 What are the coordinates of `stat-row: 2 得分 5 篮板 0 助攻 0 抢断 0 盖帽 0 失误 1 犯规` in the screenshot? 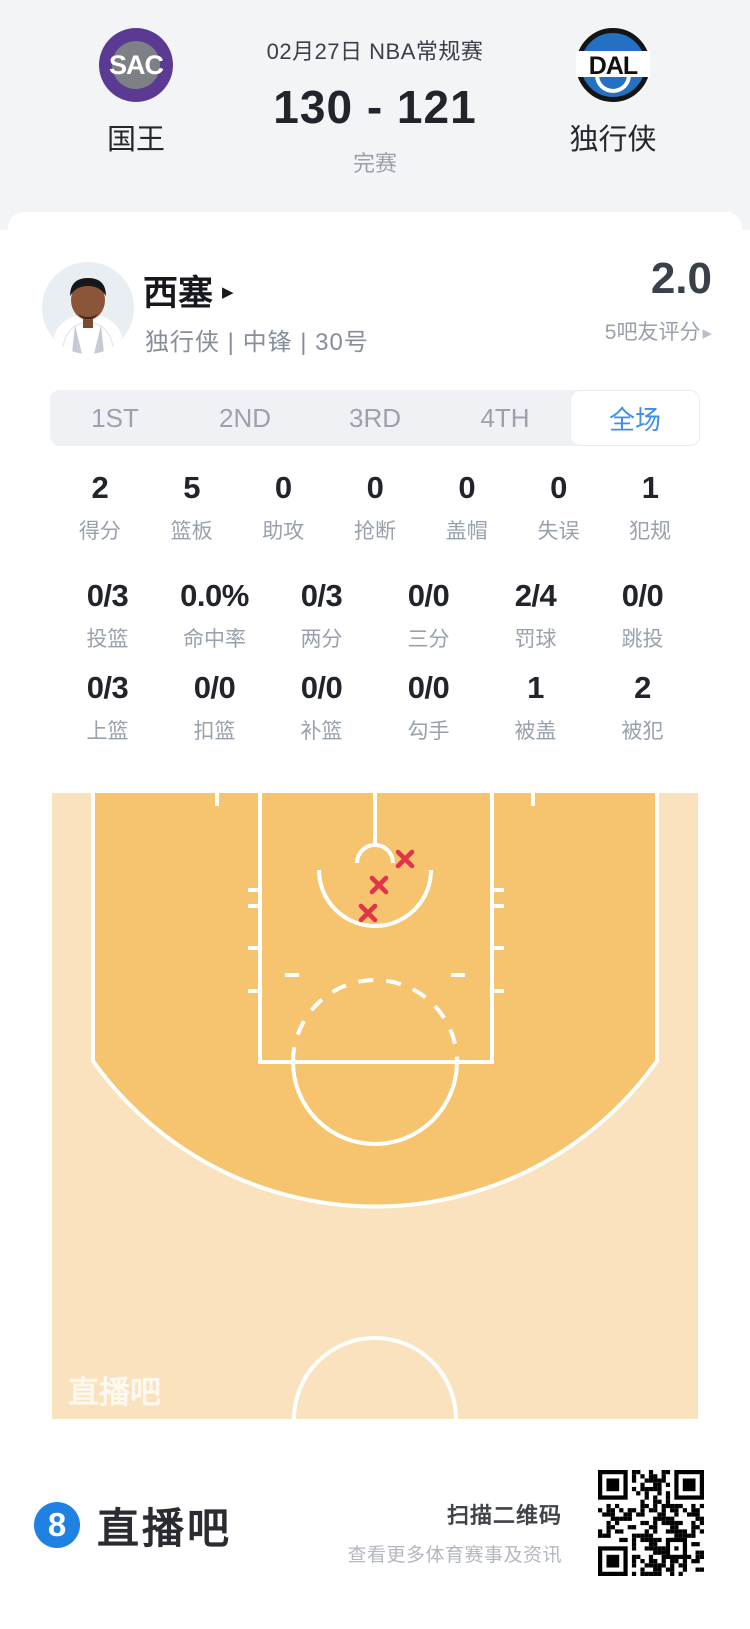 It's located at (375, 507).